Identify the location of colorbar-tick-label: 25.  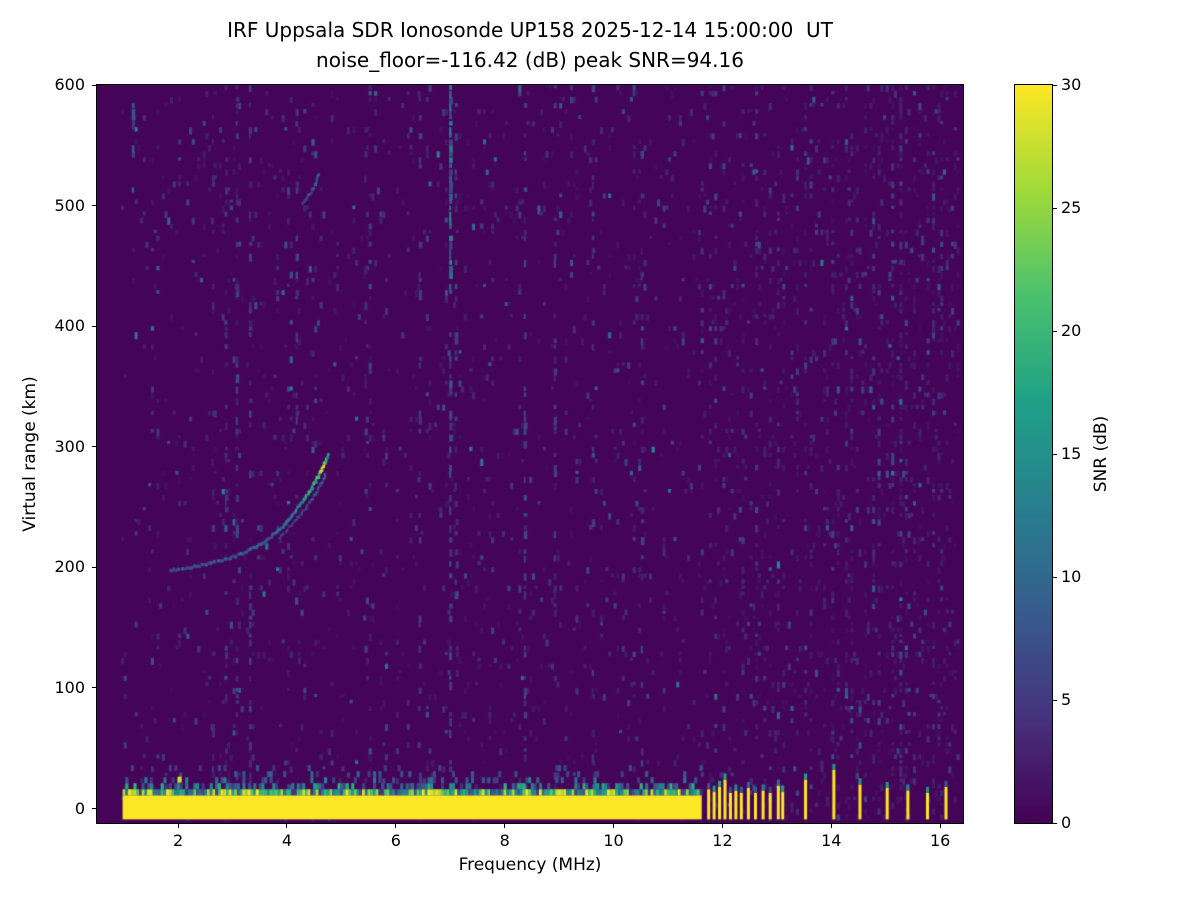
(1071, 207).